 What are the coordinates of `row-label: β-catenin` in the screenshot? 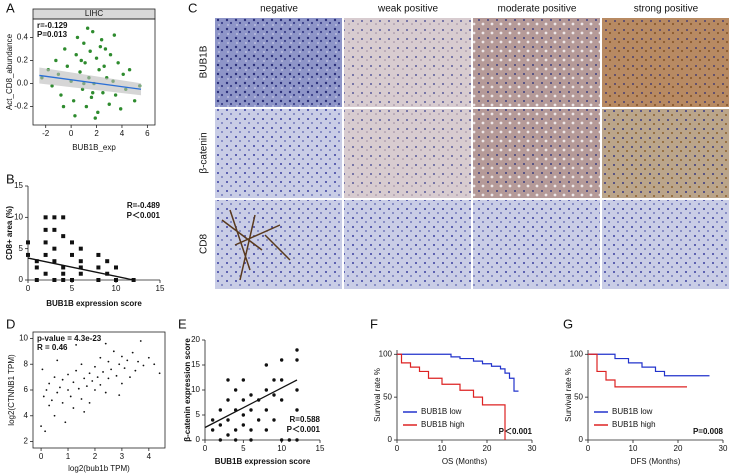 It's located at (204, 152).